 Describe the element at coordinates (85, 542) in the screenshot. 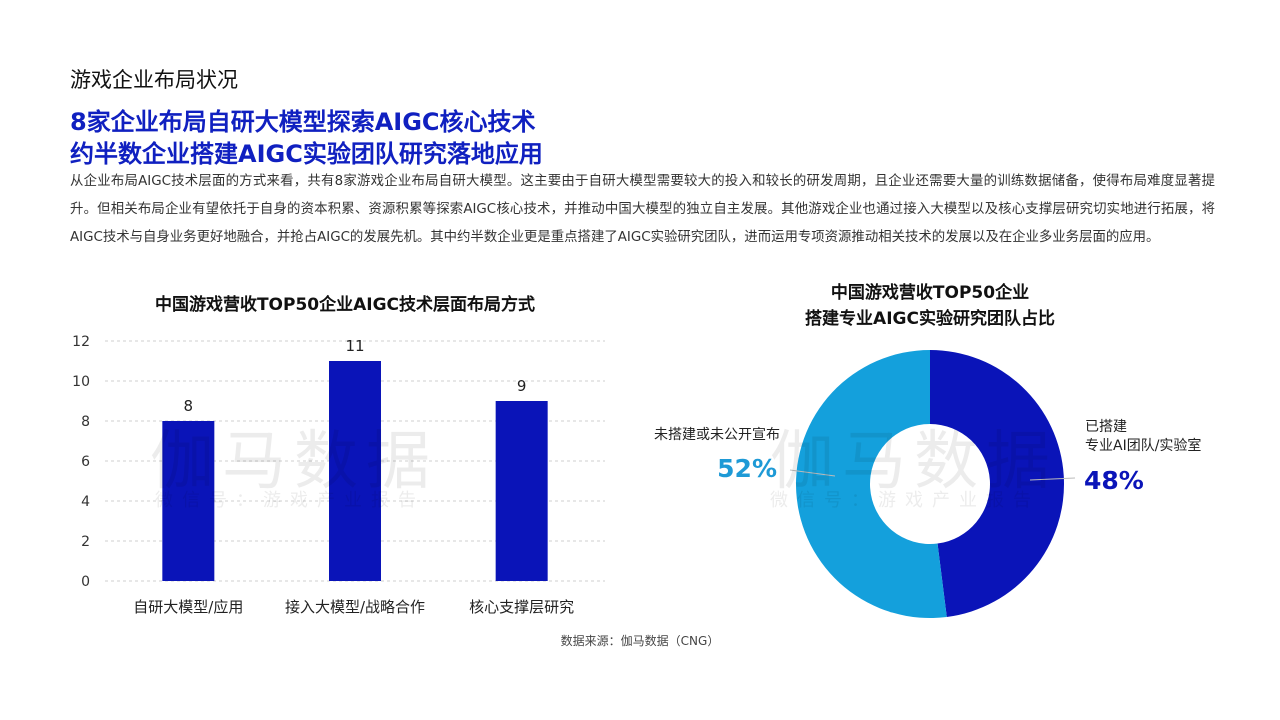

I see `y-tick-label: 2` at that location.